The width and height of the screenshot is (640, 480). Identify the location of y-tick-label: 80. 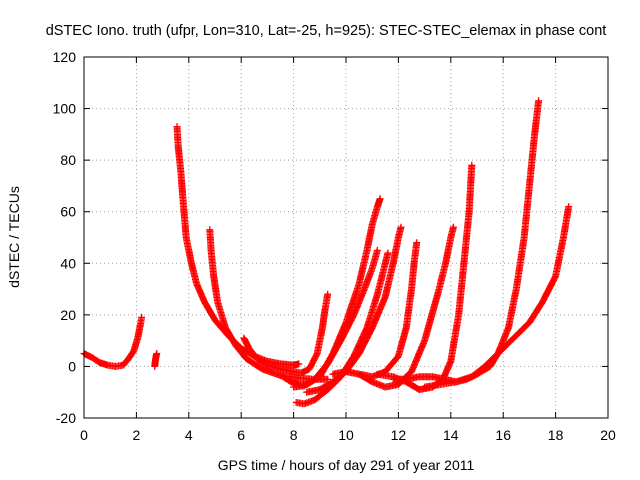
(68, 160).